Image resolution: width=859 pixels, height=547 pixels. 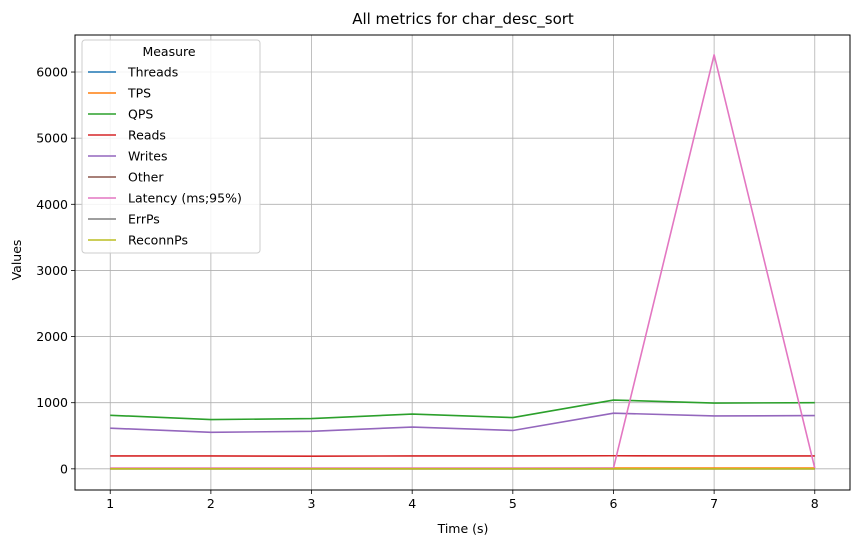 What do you see at coordinates (513, 503) in the screenshot?
I see `x-tick-label: 5` at bounding box center [513, 503].